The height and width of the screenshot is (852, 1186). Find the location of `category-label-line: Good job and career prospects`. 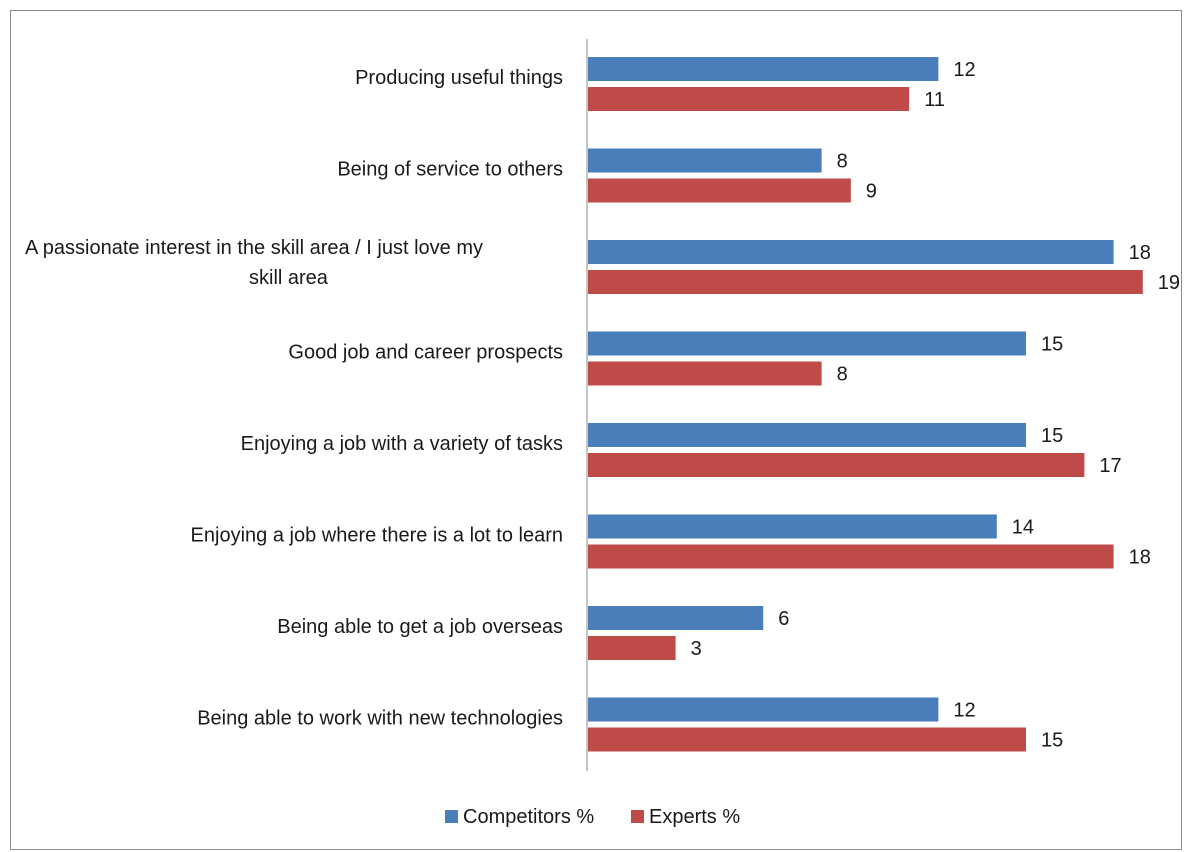

category-label-line: Good job and career prospects is located at coordinates (425, 353).